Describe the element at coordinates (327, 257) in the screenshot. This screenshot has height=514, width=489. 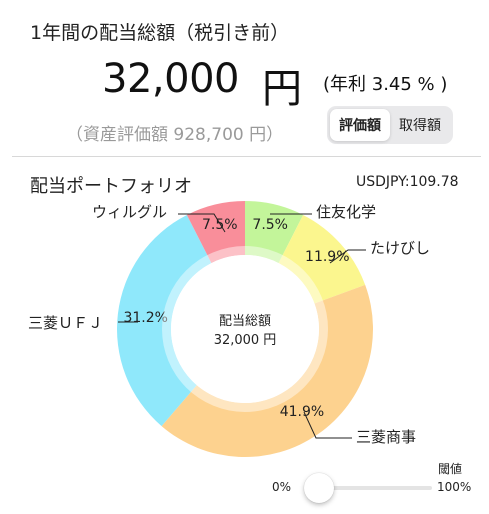
I see `slice-percent-label: 11.9%` at that location.